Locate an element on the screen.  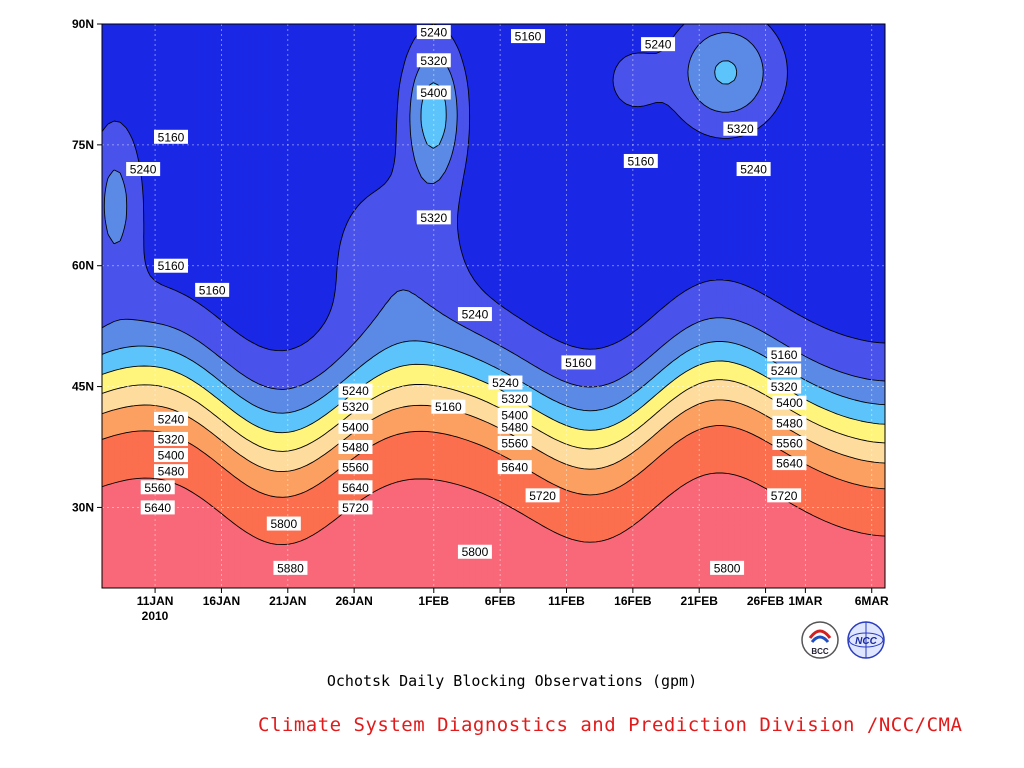
svg-text: 5880 is located at coordinates (290, 568).